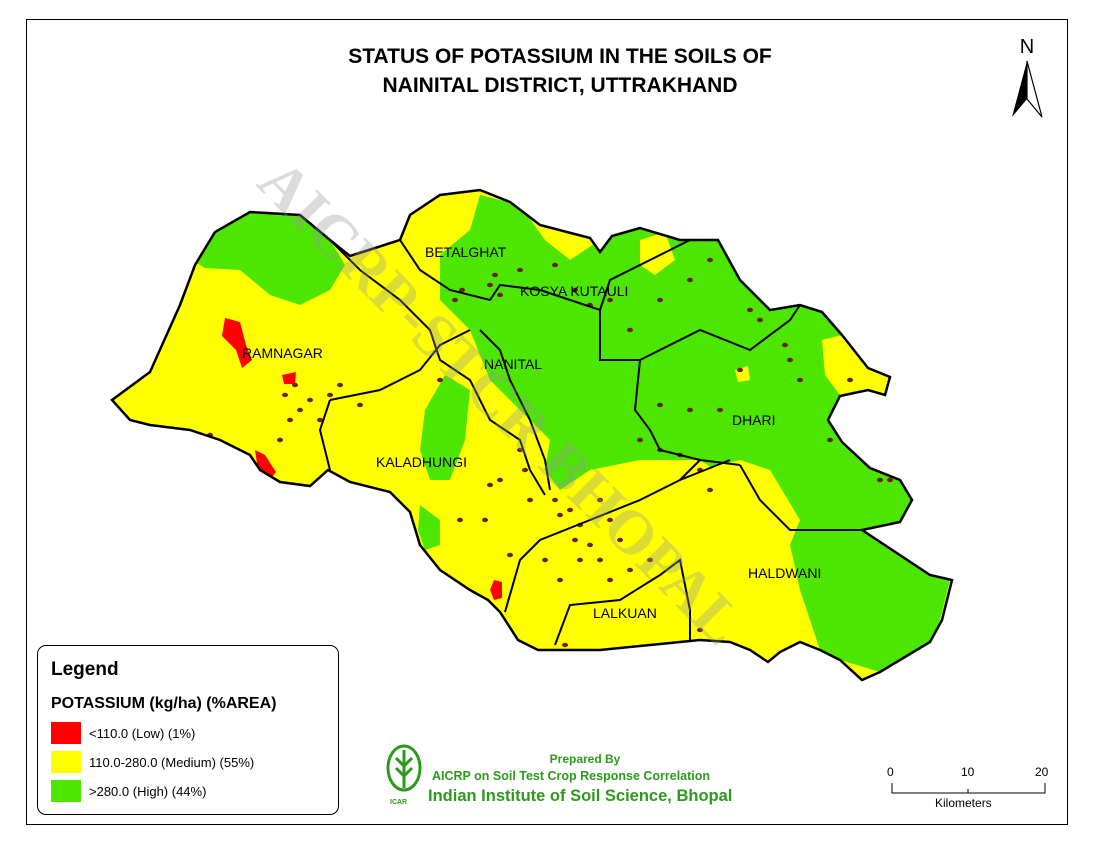 Image resolution: width=1100 pixels, height=850 pixels. What do you see at coordinates (172, 762) in the screenshot?
I see `legend-label: 110.0-280.0 (Medium) (55%)` at bounding box center [172, 762].